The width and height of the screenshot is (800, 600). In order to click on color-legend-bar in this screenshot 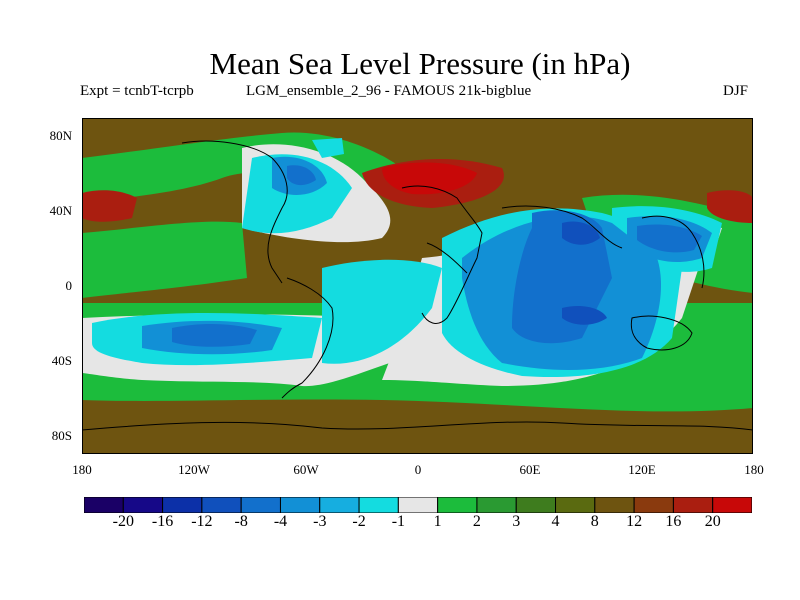, I will do `click(418, 505)`.